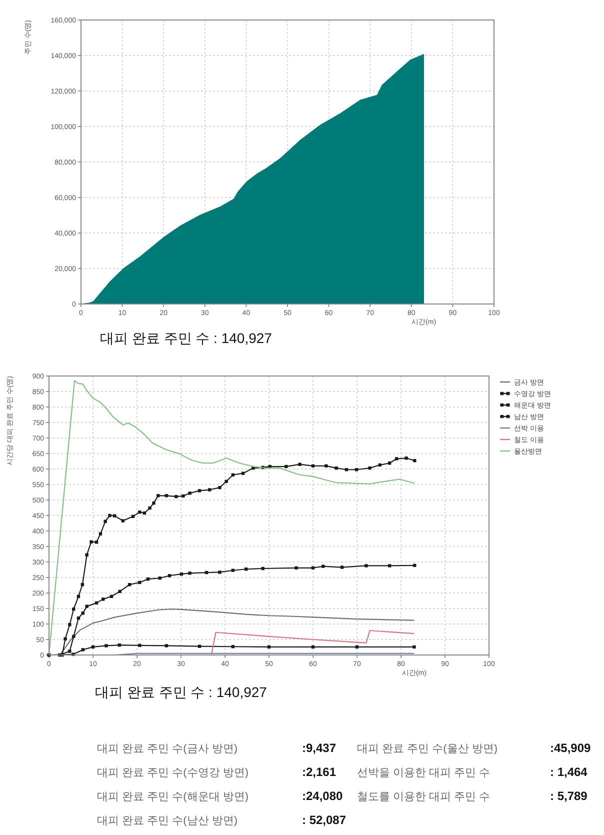 This screenshot has height=835, width=604. What do you see at coordinates (173, 773) in the screenshot?
I see `text: 대피 완료 주민 수(수영강 방면)` at bounding box center [173, 773].